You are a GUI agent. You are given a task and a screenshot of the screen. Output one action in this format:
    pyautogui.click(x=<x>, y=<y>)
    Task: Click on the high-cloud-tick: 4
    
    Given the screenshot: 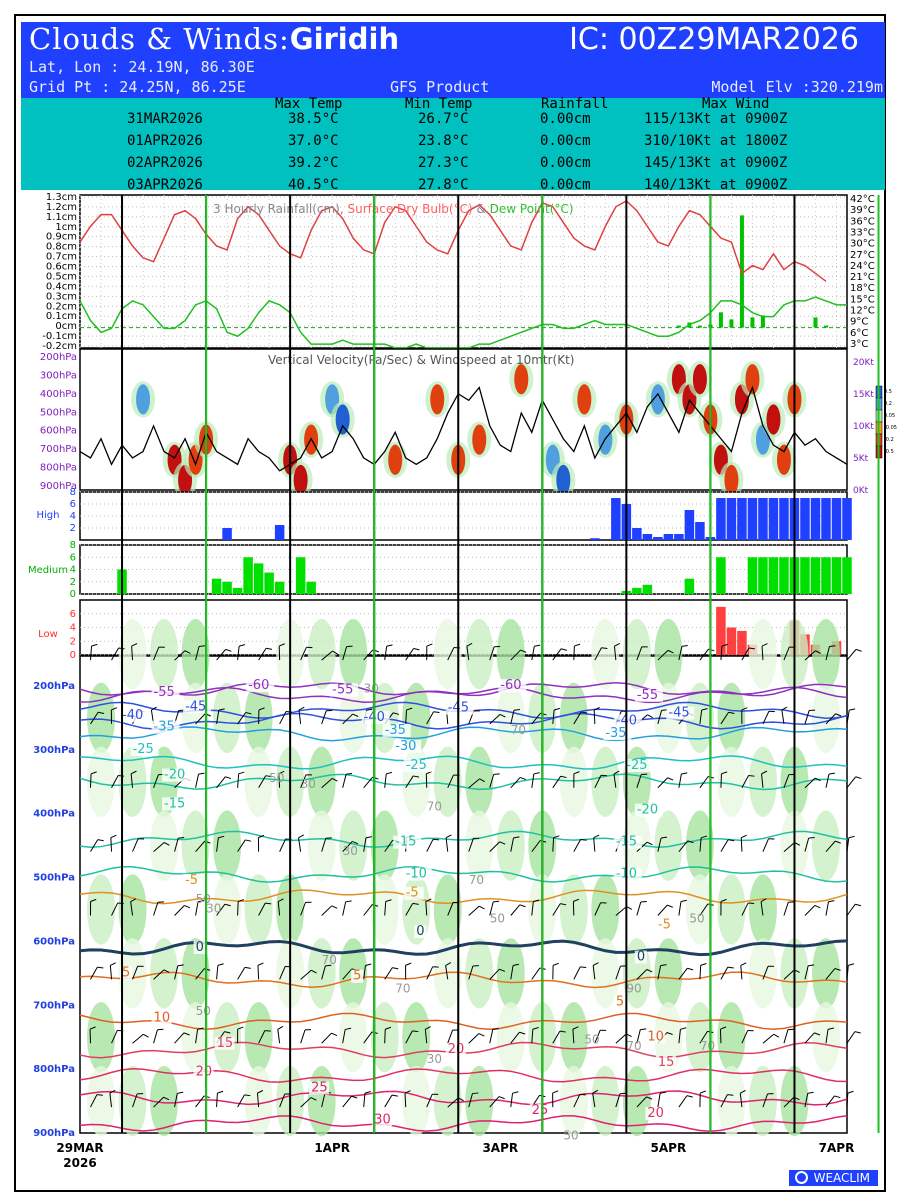 What is the action you would take?
    pyautogui.click(x=73, y=516)
    